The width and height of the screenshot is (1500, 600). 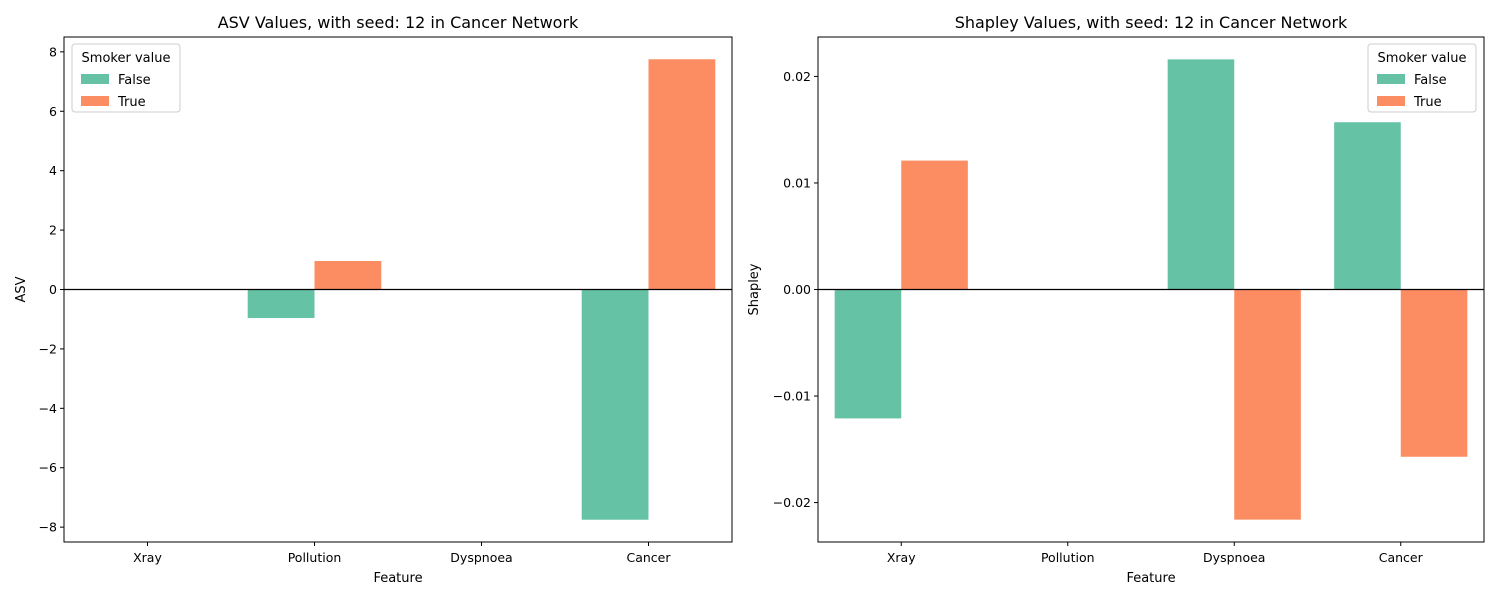 What do you see at coordinates (797, 289) in the screenshot?
I see `y-tick-label: 0.00` at bounding box center [797, 289].